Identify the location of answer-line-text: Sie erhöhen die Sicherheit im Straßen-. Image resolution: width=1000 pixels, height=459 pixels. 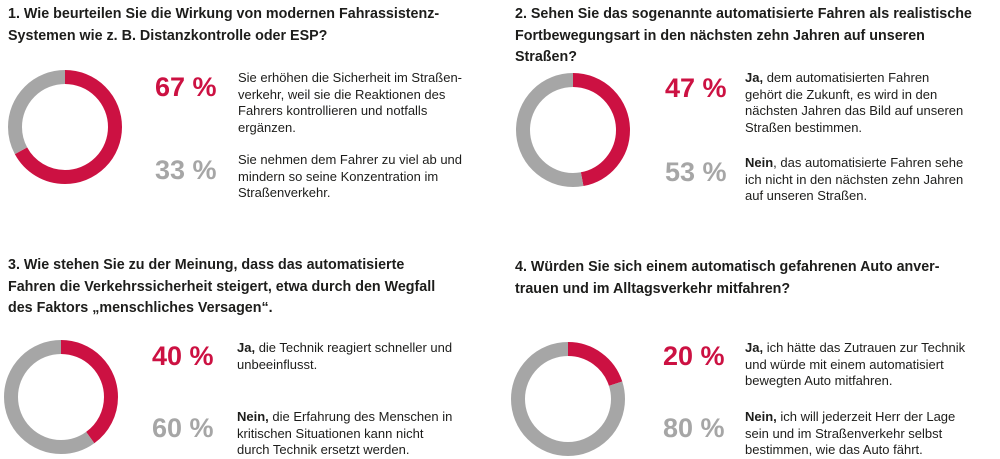
(350, 77).